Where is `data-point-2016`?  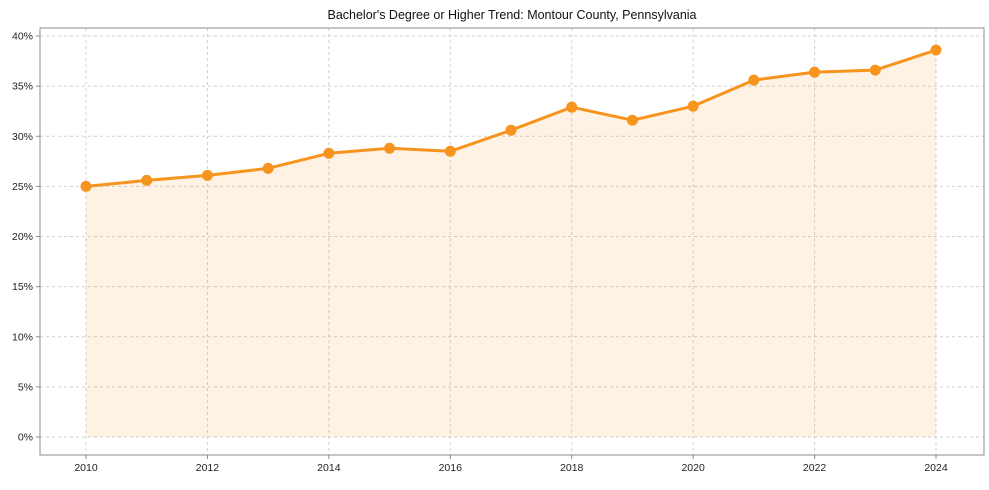 data-point-2016 is located at coordinates (450, 151).